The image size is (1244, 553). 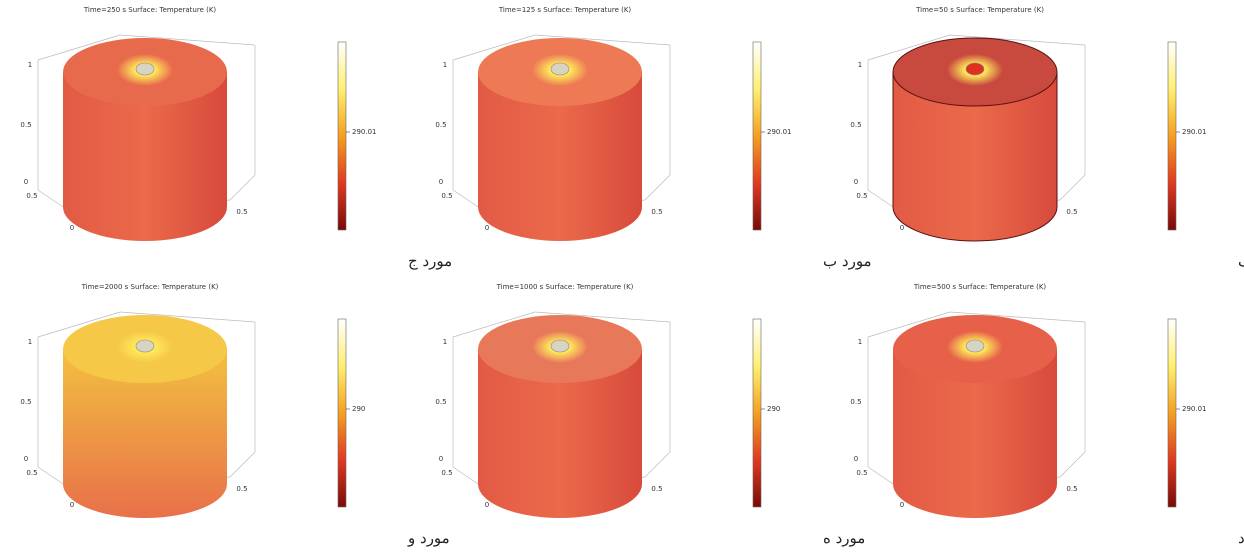 What do you see at coordinates (565, 287) in the screenshot?
I see `panel-title: Time=1000 s Surface: Temperature (K)` at bounding box center [565, 287].